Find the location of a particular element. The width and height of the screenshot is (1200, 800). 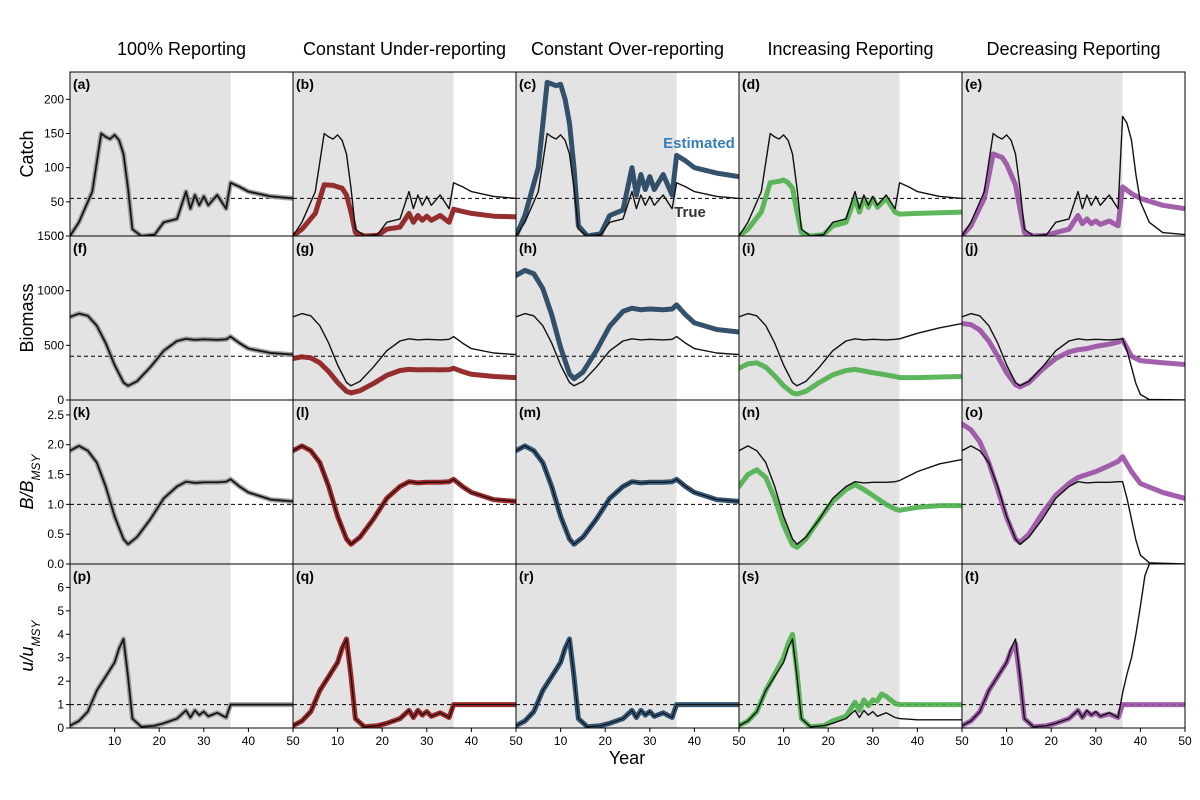

y-tick-label: 1.5 is located at coordinates (55, 475).